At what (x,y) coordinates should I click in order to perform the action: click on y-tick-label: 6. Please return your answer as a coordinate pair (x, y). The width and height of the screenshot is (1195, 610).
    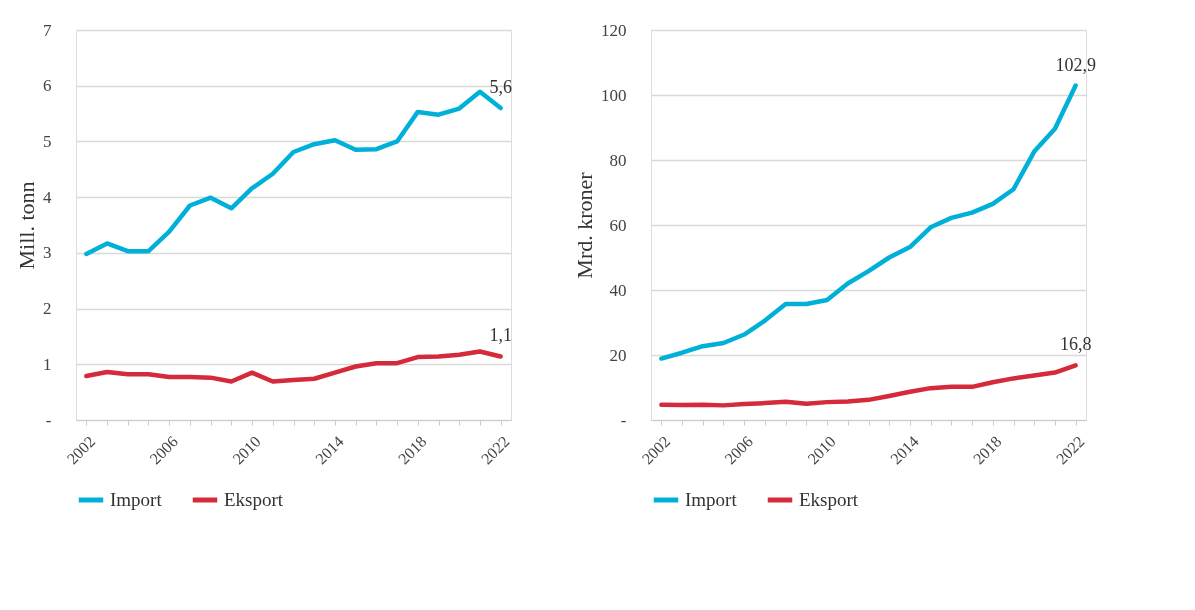
    Looking at the image, I should click on (47, 86).